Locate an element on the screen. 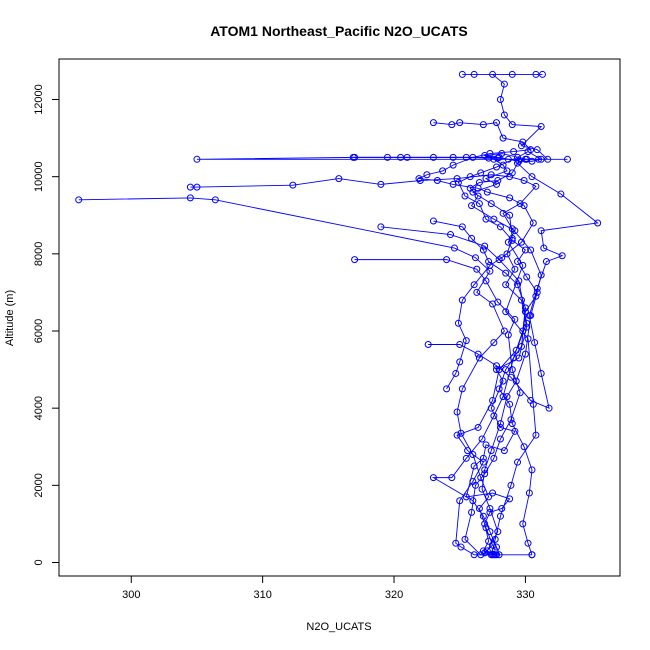 The width and height of the screenshot is (650, 650). series-line is located at coordinates (478, 387).